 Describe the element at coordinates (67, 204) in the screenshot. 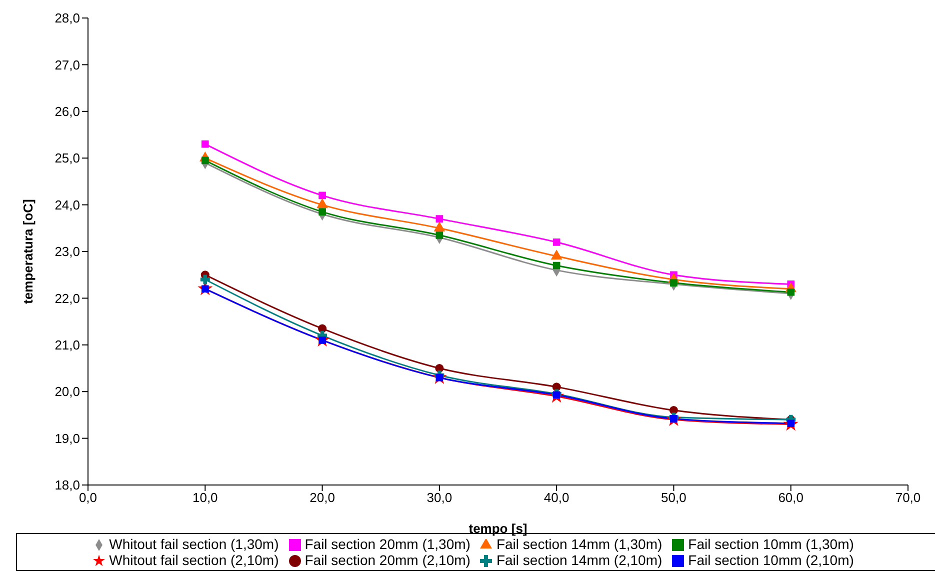

I see `y-tick-label: 24,0` at that location.